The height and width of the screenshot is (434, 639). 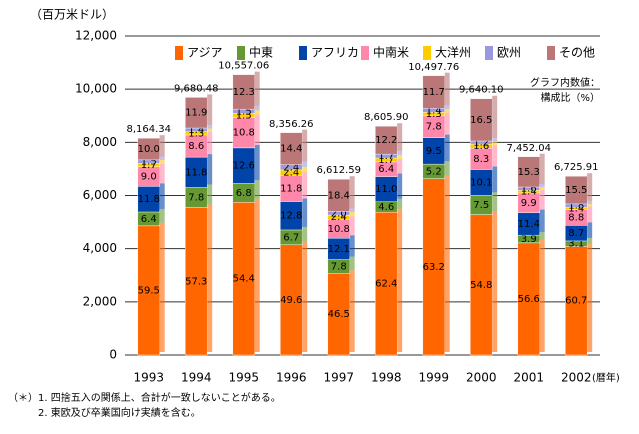 I want to click on y-tick-label: 12,000, so click(x=96, y=36).